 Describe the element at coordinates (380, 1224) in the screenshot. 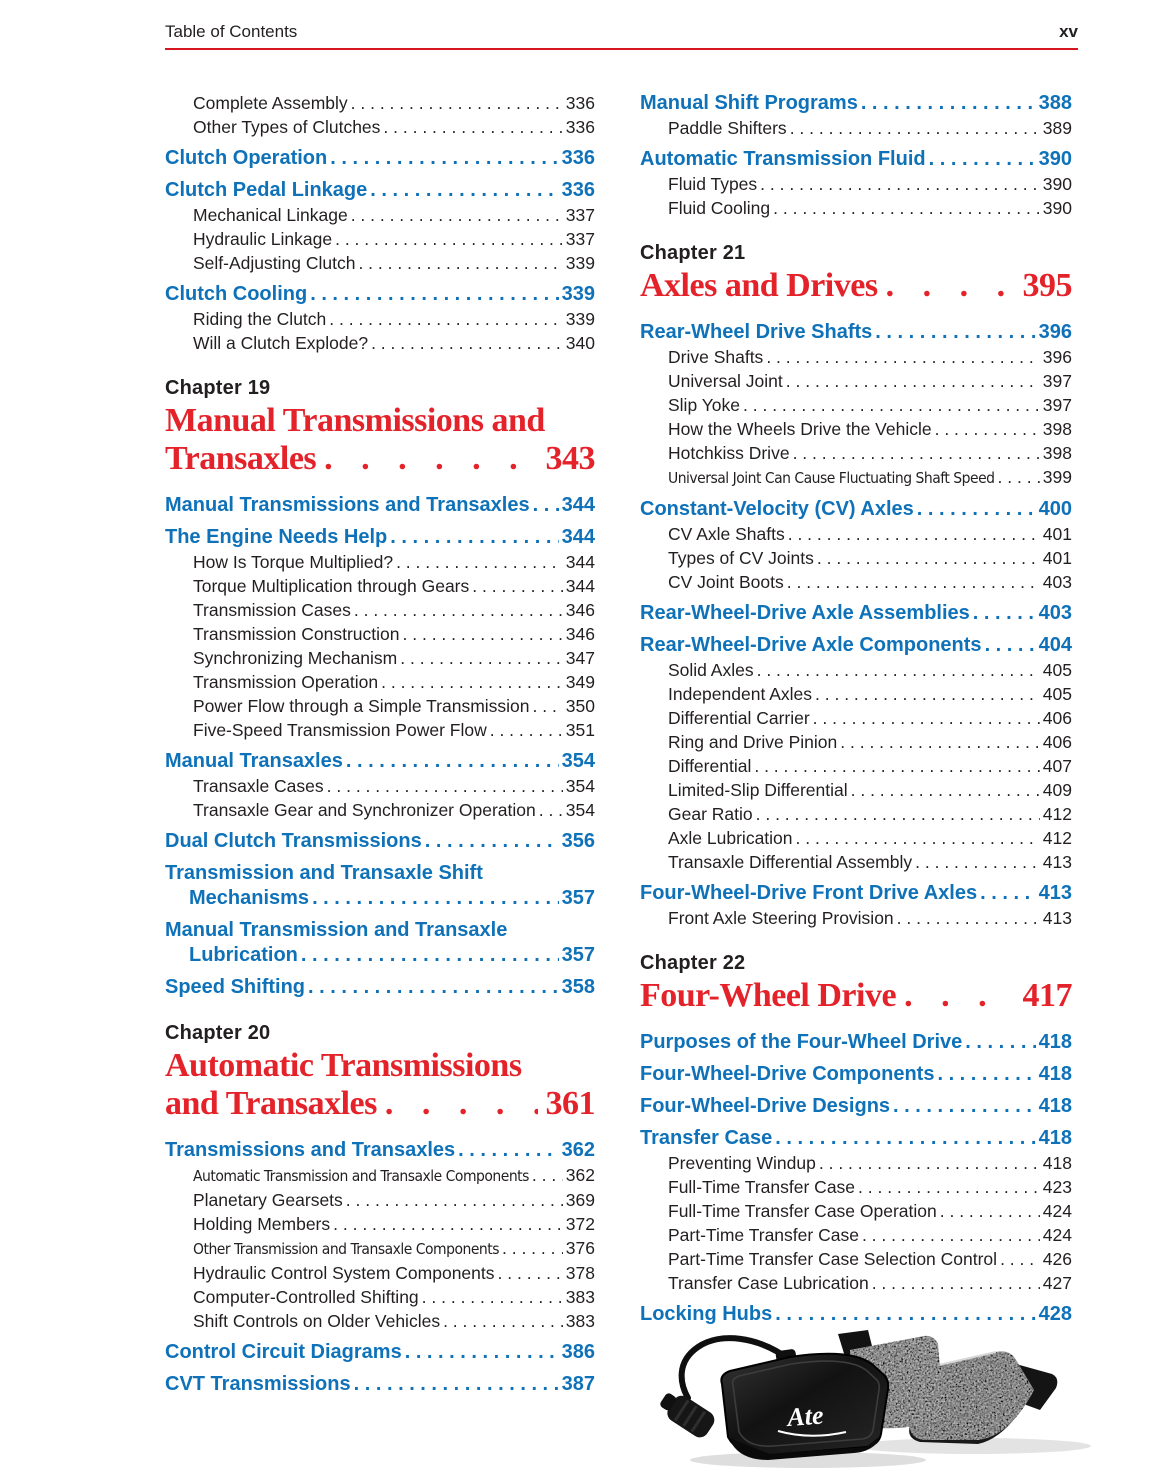

I see `toc-entry: Holding Members 372` at that location.